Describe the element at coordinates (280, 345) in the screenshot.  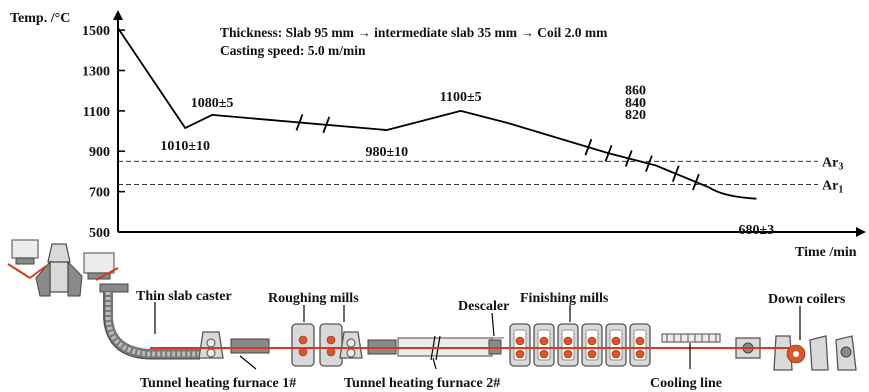
I see `roughing-mill-icon` at that location.